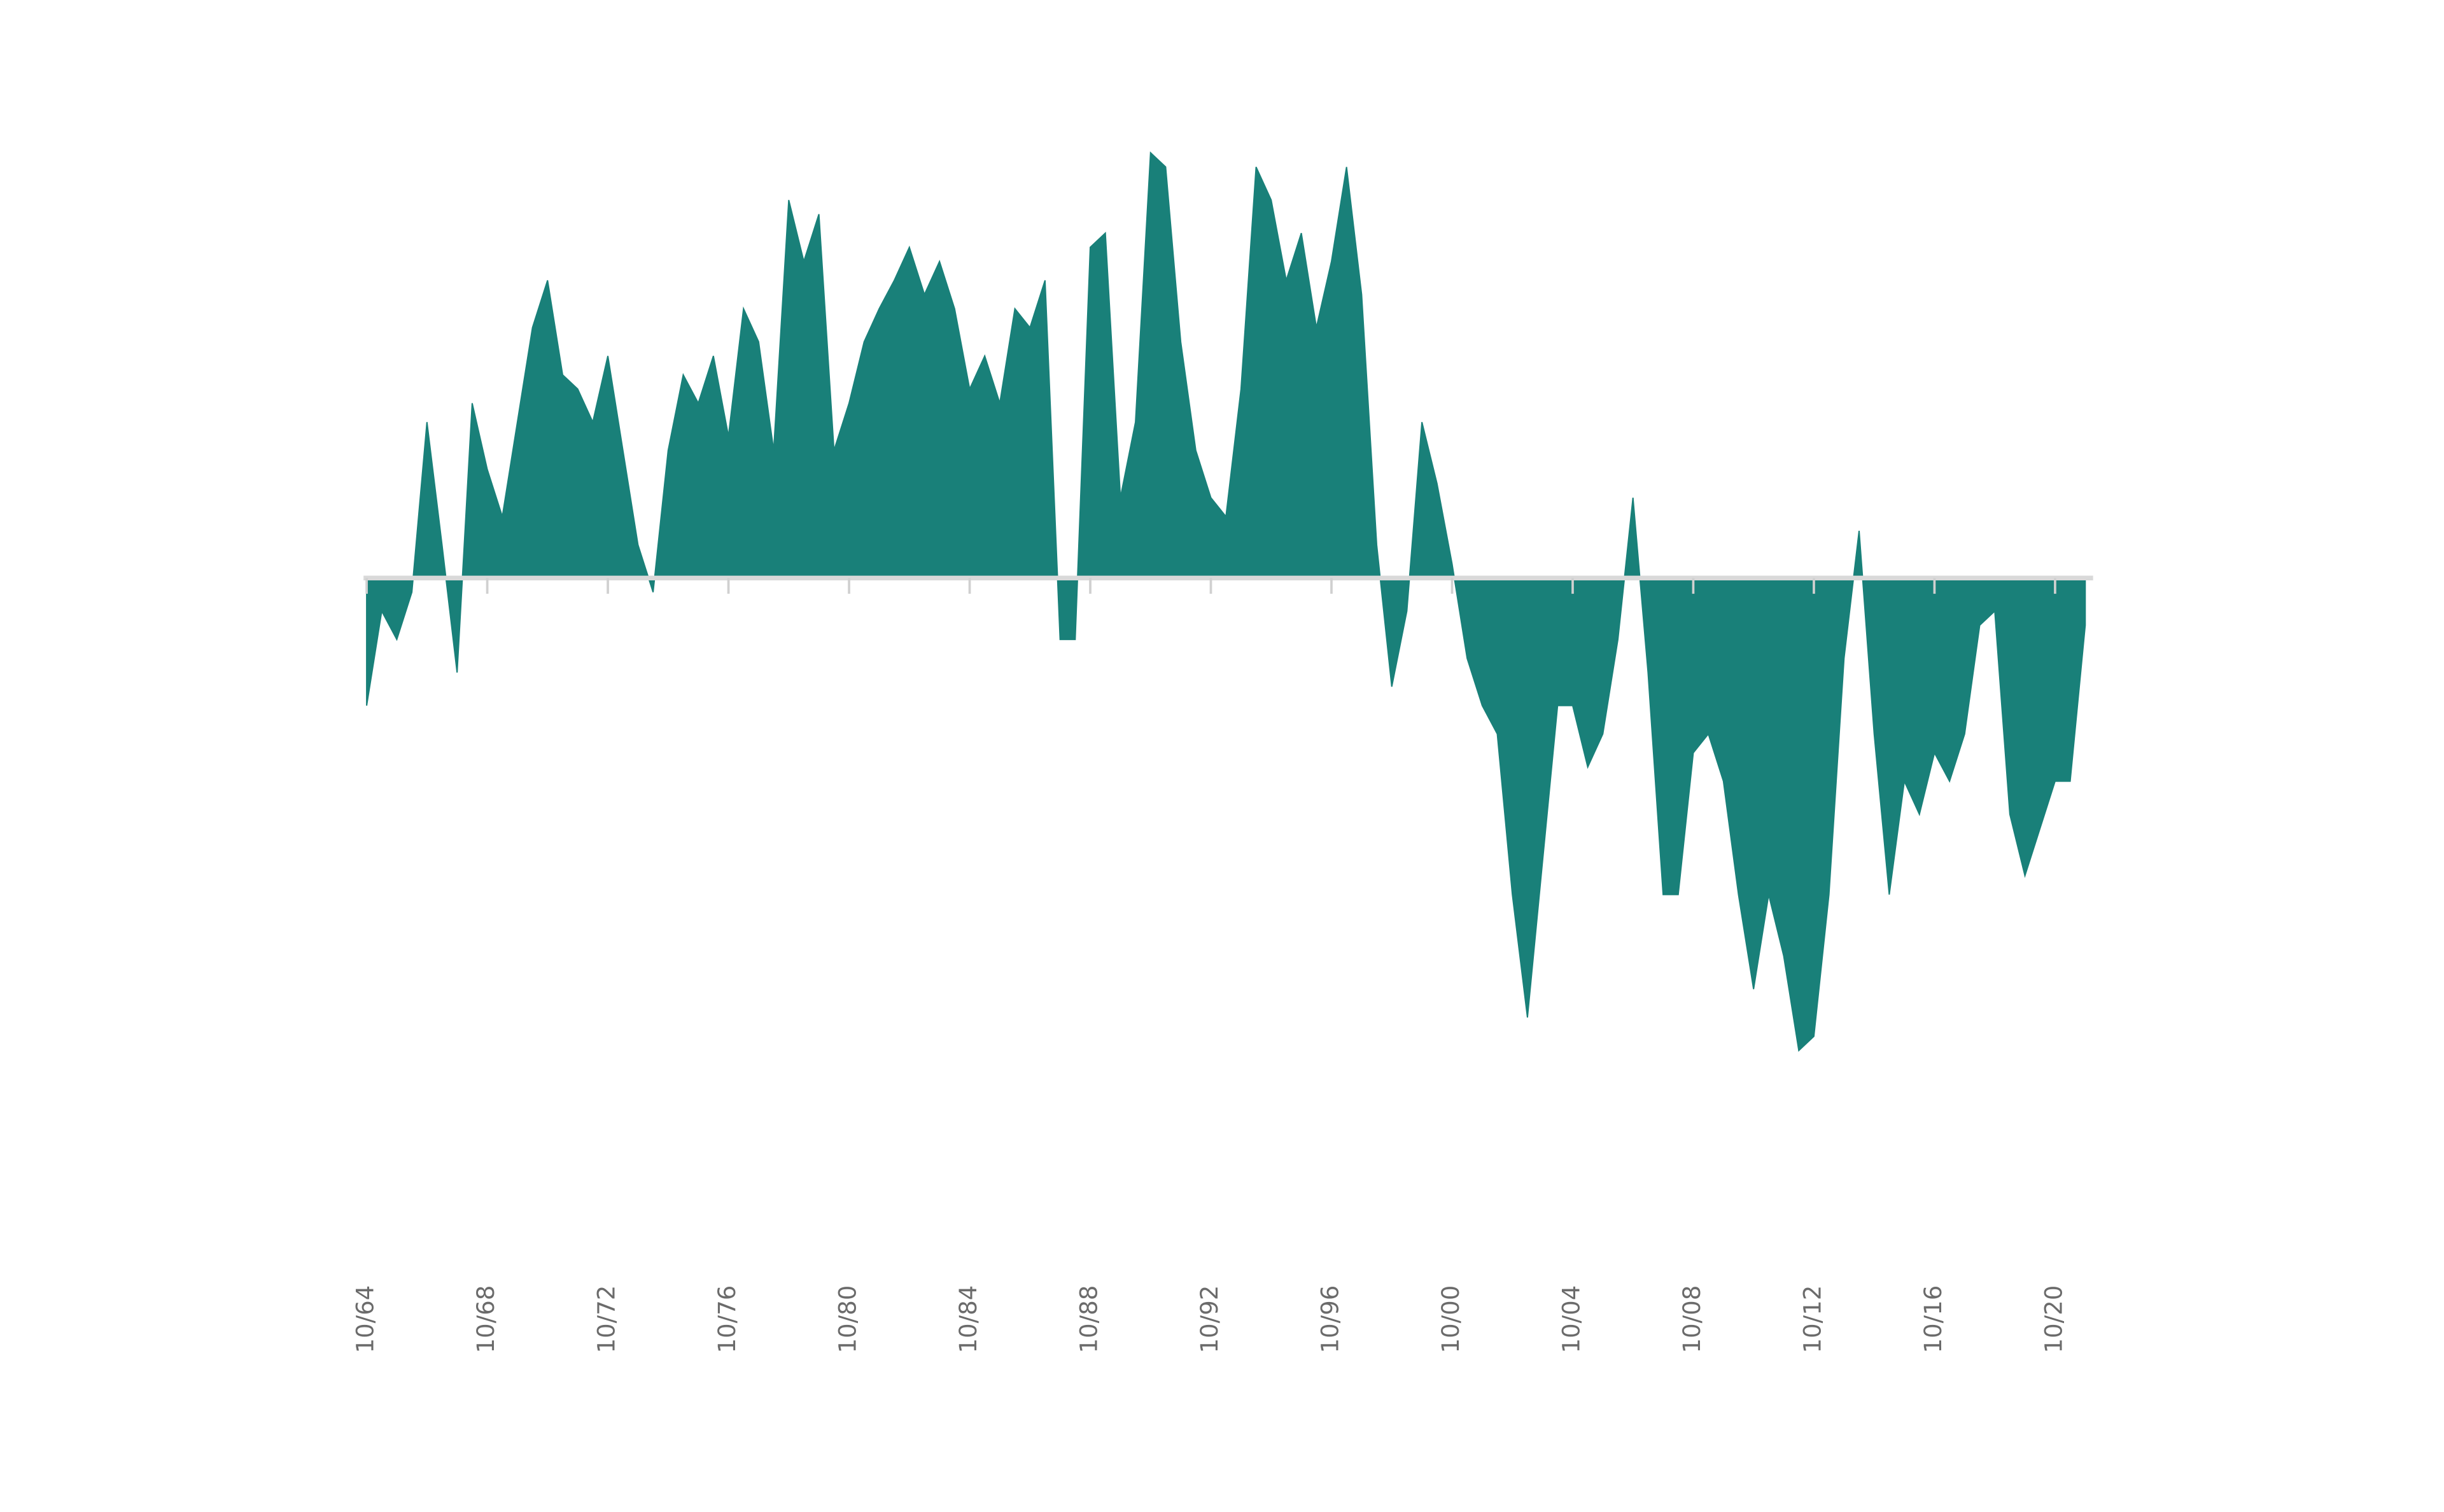 This screenshot has width=2444, height=1512. I want to click on x-tick-label: 10/80, so click(848, 1319).